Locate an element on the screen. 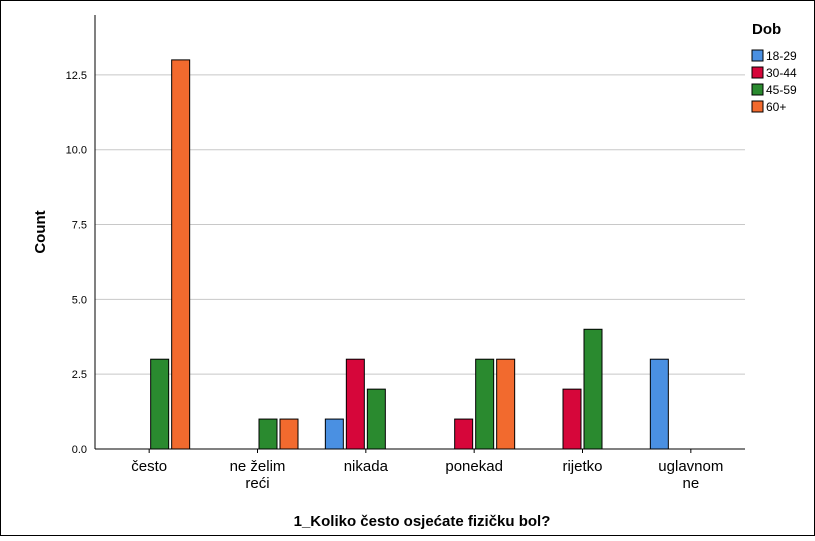  y-tick-label: 2.5 is located at coordinates (79, 375).